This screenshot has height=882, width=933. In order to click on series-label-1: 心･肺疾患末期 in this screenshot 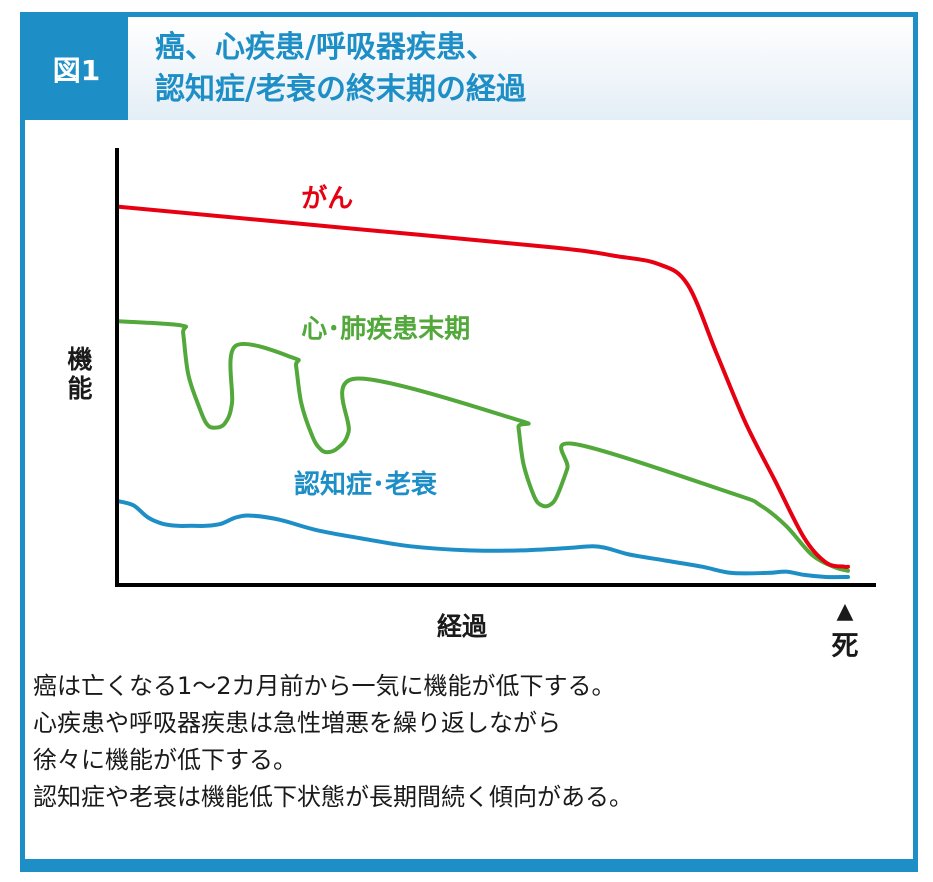, I will do `click(385, 329)`.